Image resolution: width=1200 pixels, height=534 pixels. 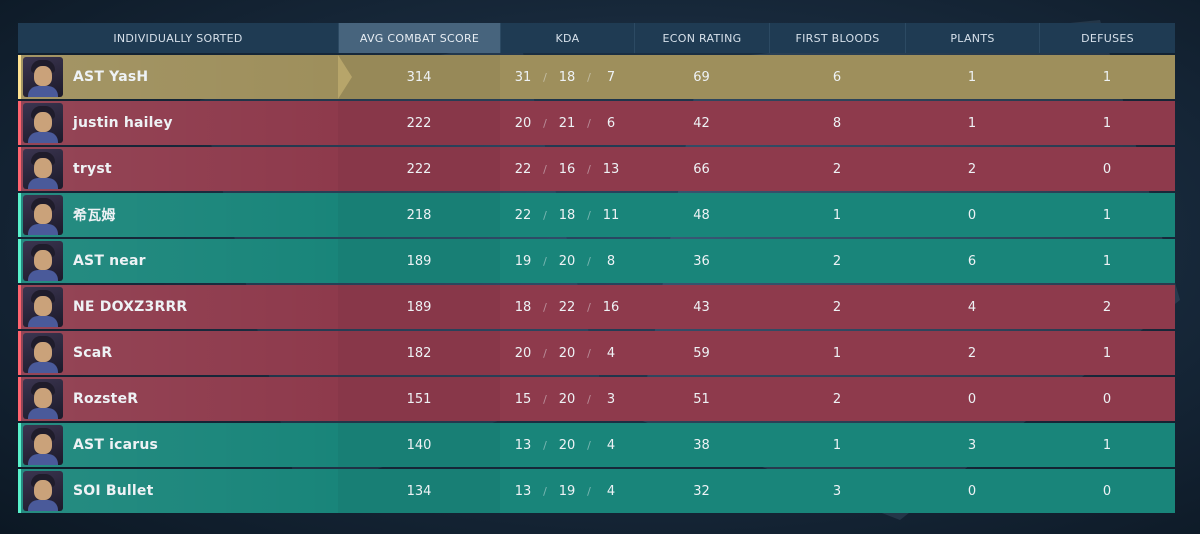 I want to click on deaths-value: 22, so click(x=567, y=307).